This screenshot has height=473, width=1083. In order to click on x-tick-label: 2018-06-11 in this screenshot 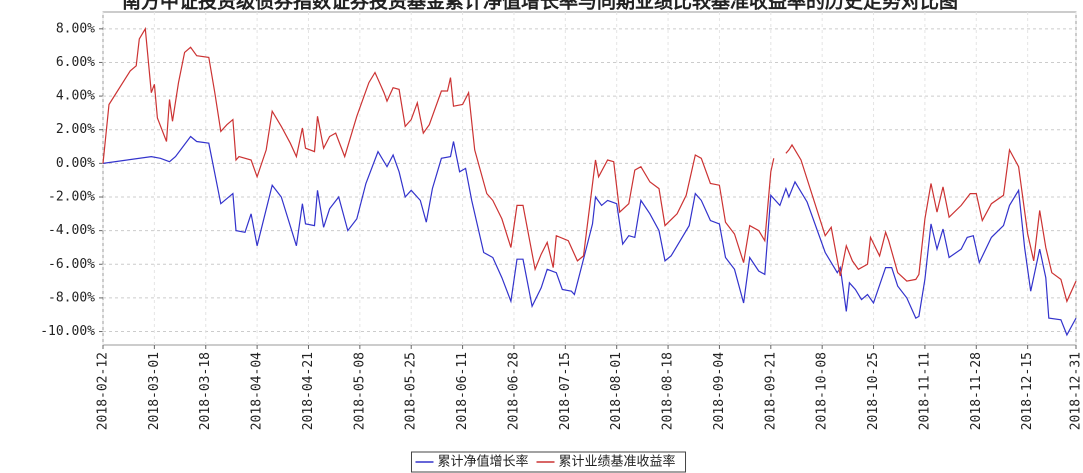, I will do `click(462, 391)`.